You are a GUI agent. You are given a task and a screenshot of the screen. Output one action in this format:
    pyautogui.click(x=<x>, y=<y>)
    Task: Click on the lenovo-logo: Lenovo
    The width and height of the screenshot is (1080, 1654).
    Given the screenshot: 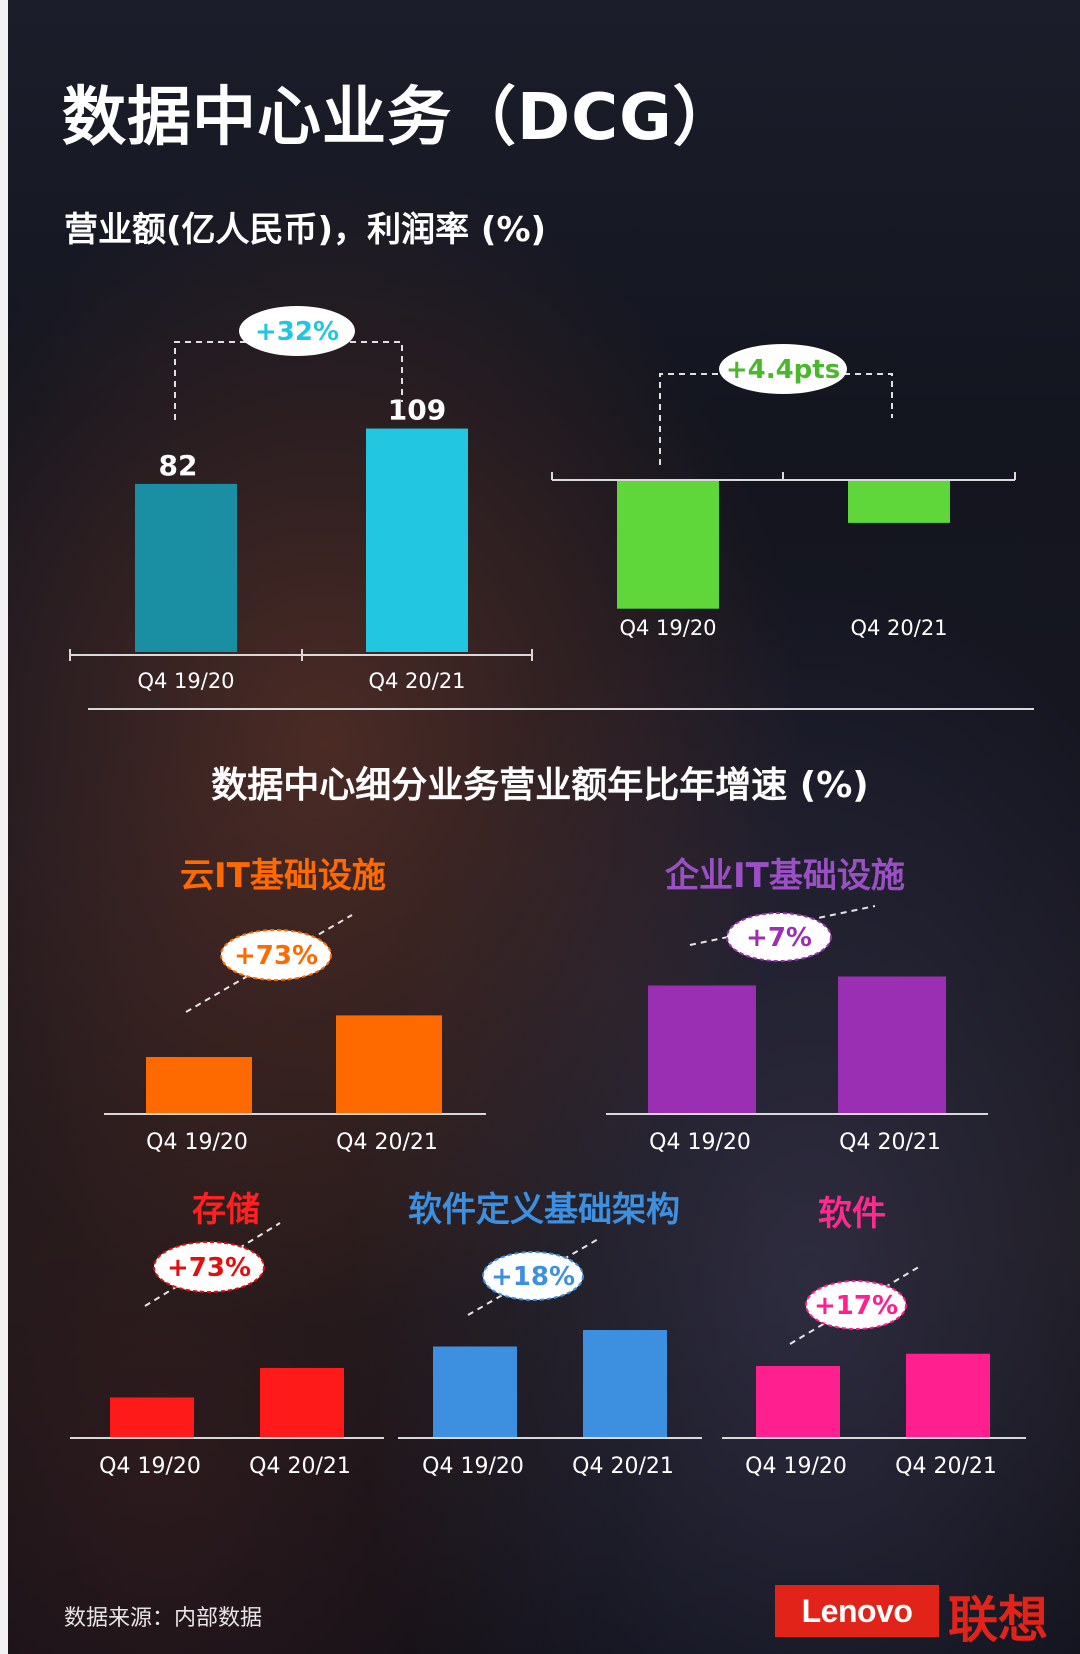 What is the action you would take?
    pyautogui.click(x=857, y=1611)
    